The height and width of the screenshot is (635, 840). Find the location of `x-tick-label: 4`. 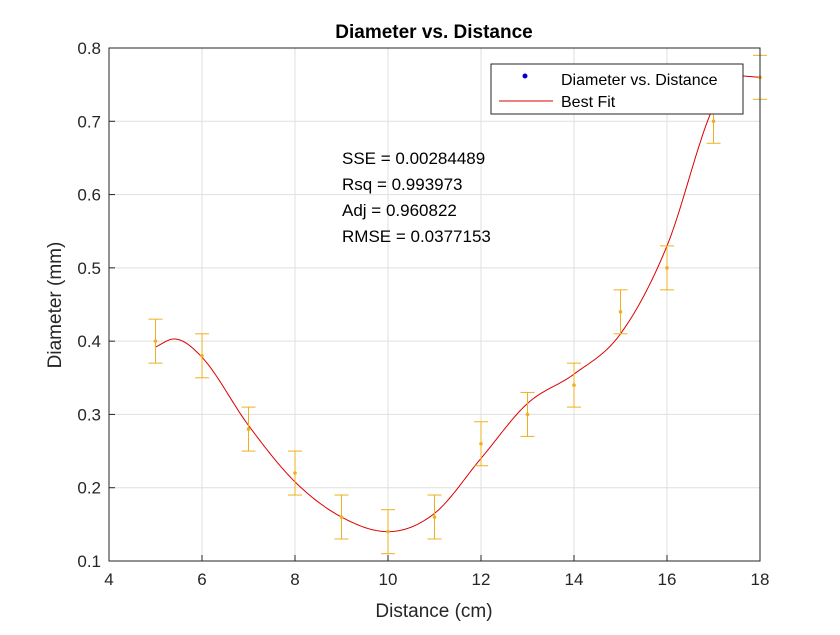

x-tick-label: 4 is located at coordinates (108, 579).